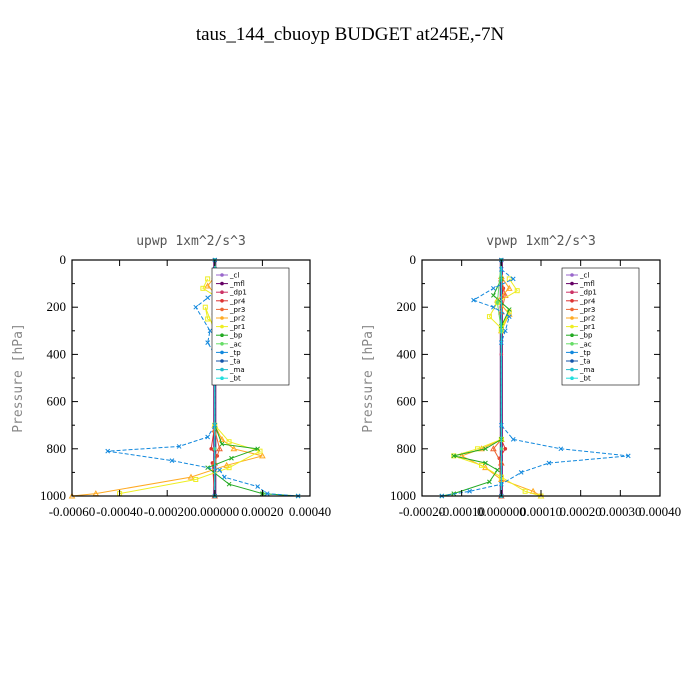 This screenshot has width=700, height=700. Describe the element at coordinates (588, 293) in the screenshot. I see `legend-entry: _dp1` at that location.